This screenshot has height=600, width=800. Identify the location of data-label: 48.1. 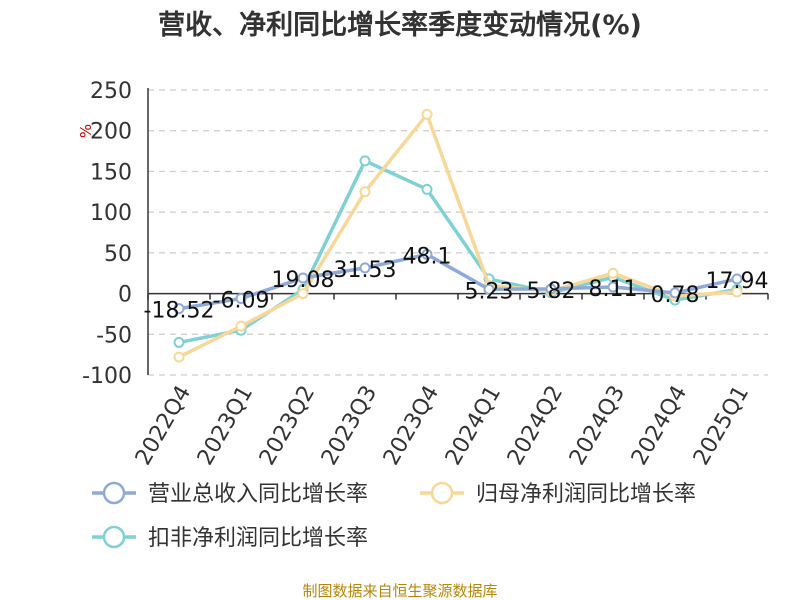
(427, 256).